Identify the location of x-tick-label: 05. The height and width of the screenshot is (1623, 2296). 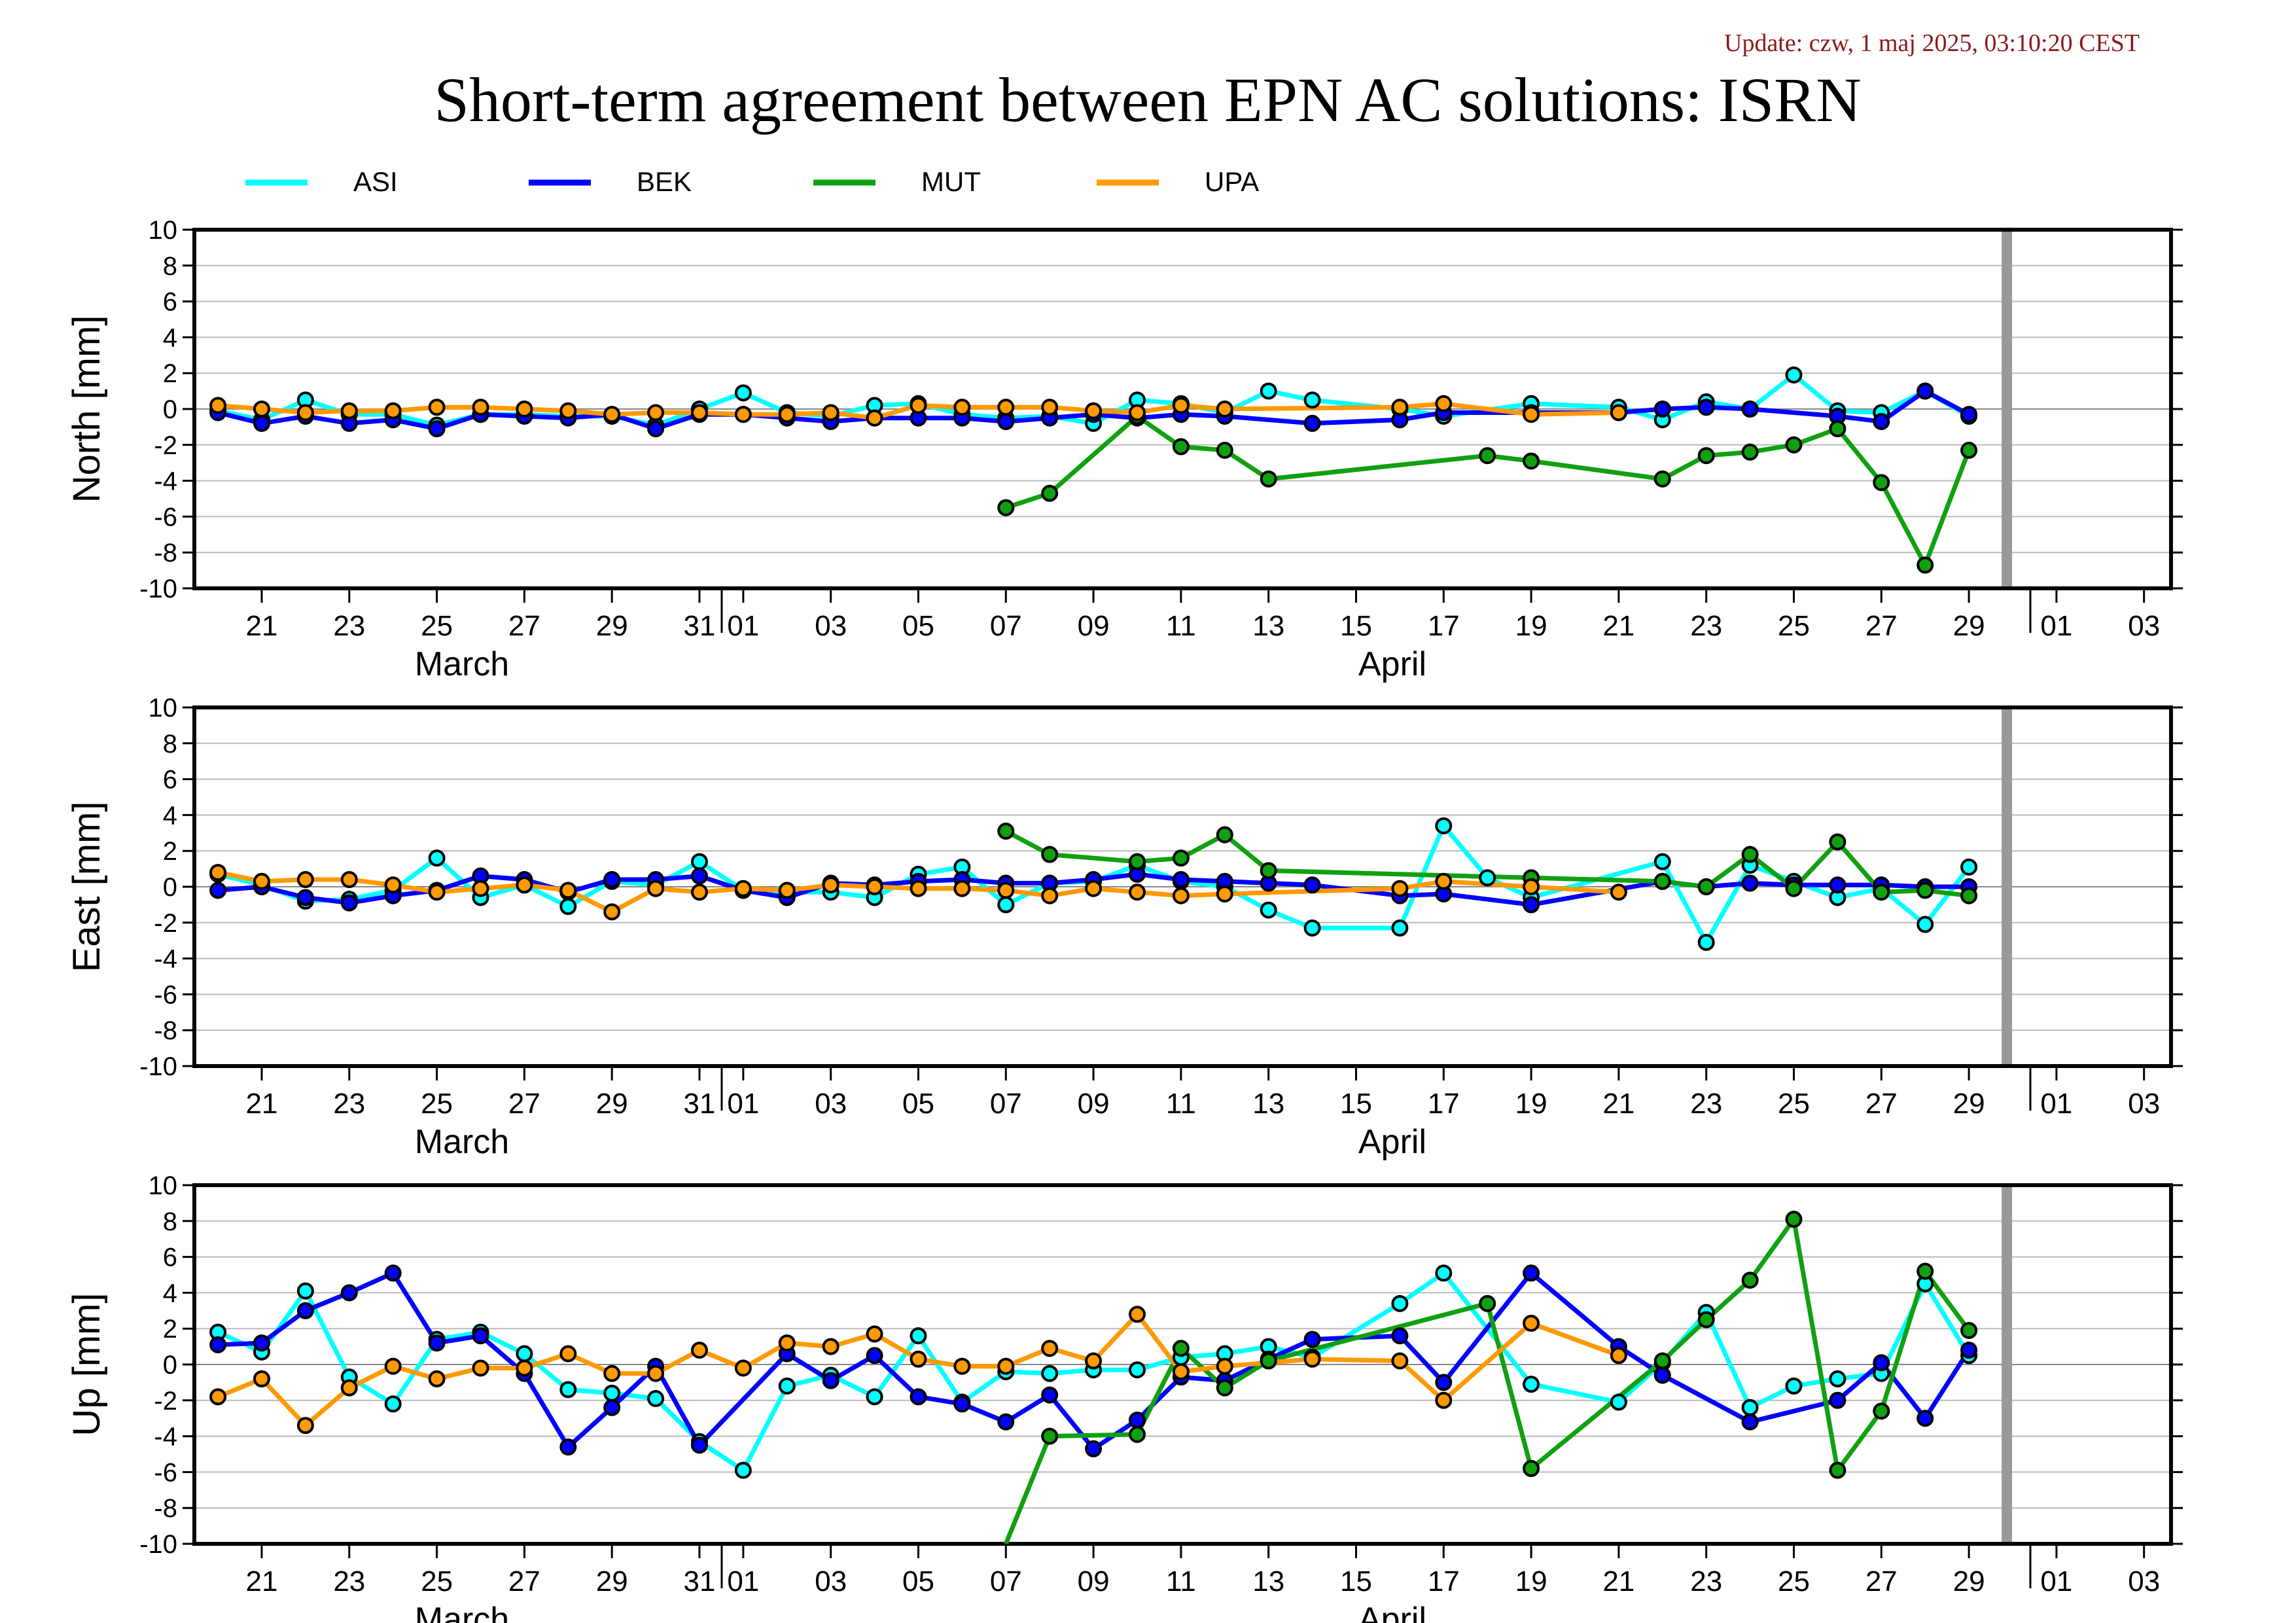
(918, 626).